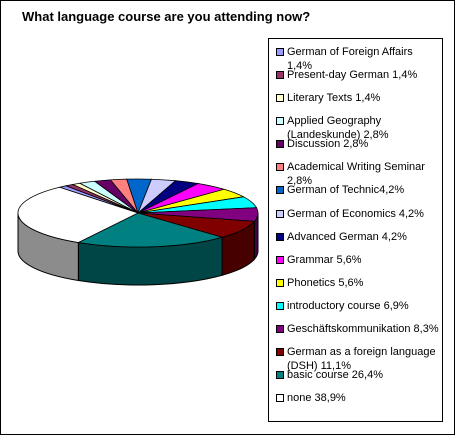 Image resolution: width=455 pixels, height=435 pixels. What do you see at coordinates (338, 128) in the screenshot?
I see `legend-label: Applied Geography (Landeskunde) 2,8%` at bounding box center [338, 128].